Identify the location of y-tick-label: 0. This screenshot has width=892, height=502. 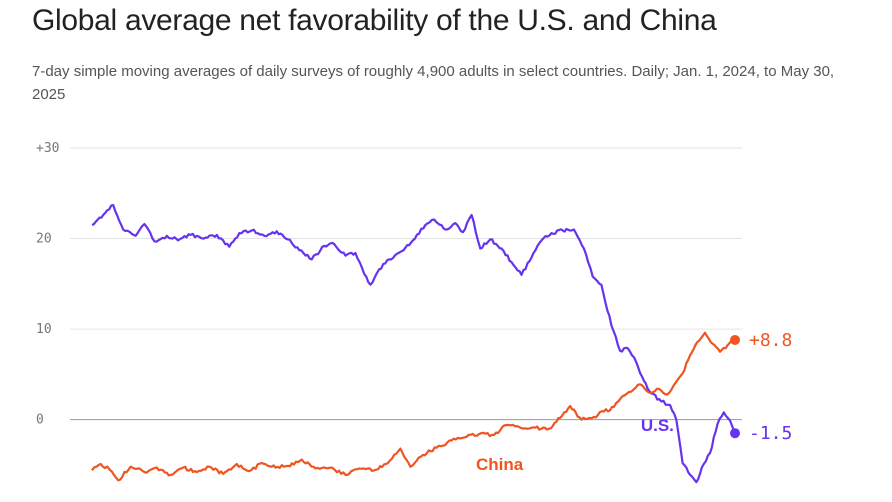
(40, 420).